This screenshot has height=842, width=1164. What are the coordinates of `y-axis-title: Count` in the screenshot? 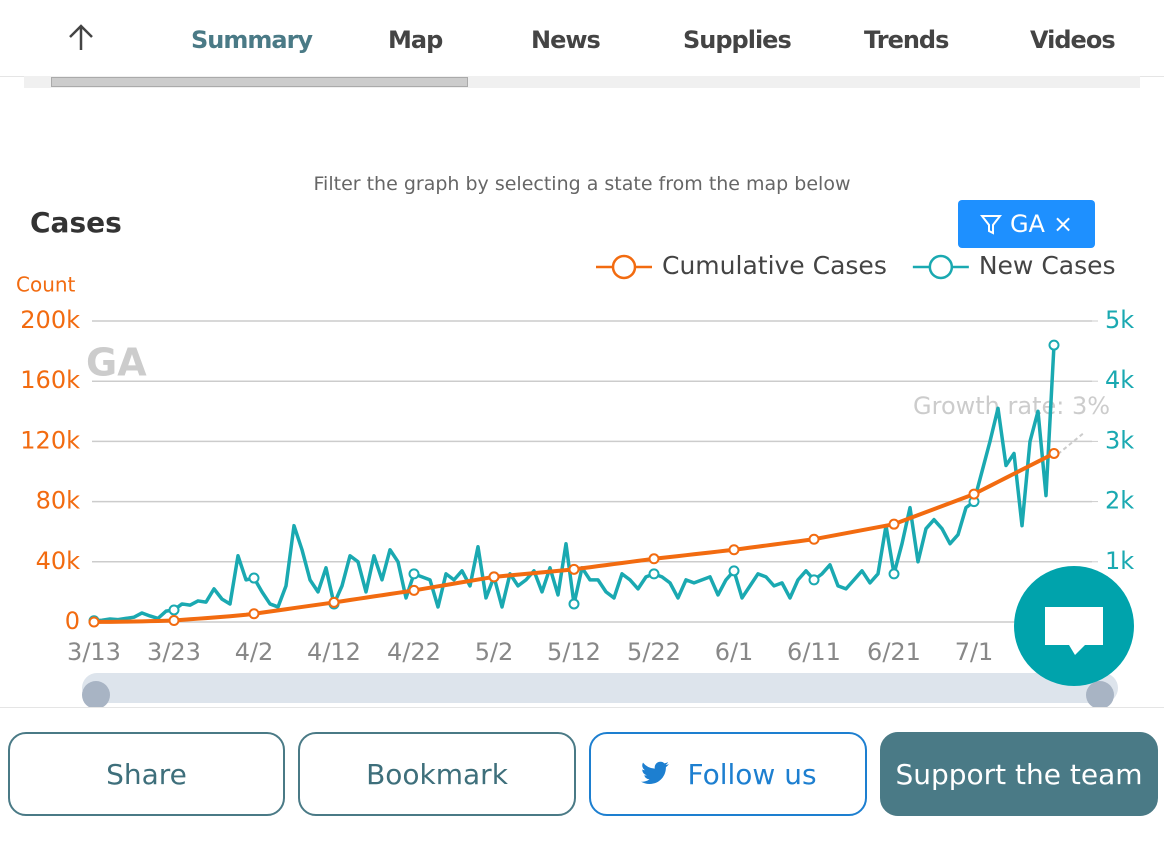 It's located at (46, 285).